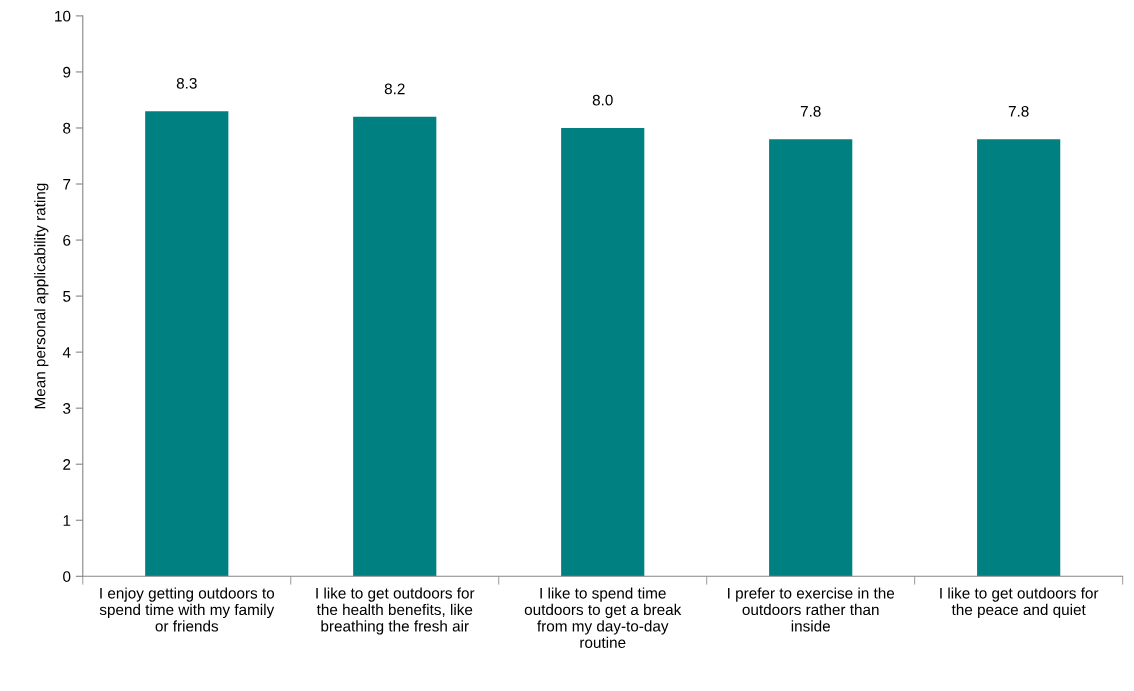 The image size is (1134, 691). I want to click on y-tick-label: 6, so click(67, 240).